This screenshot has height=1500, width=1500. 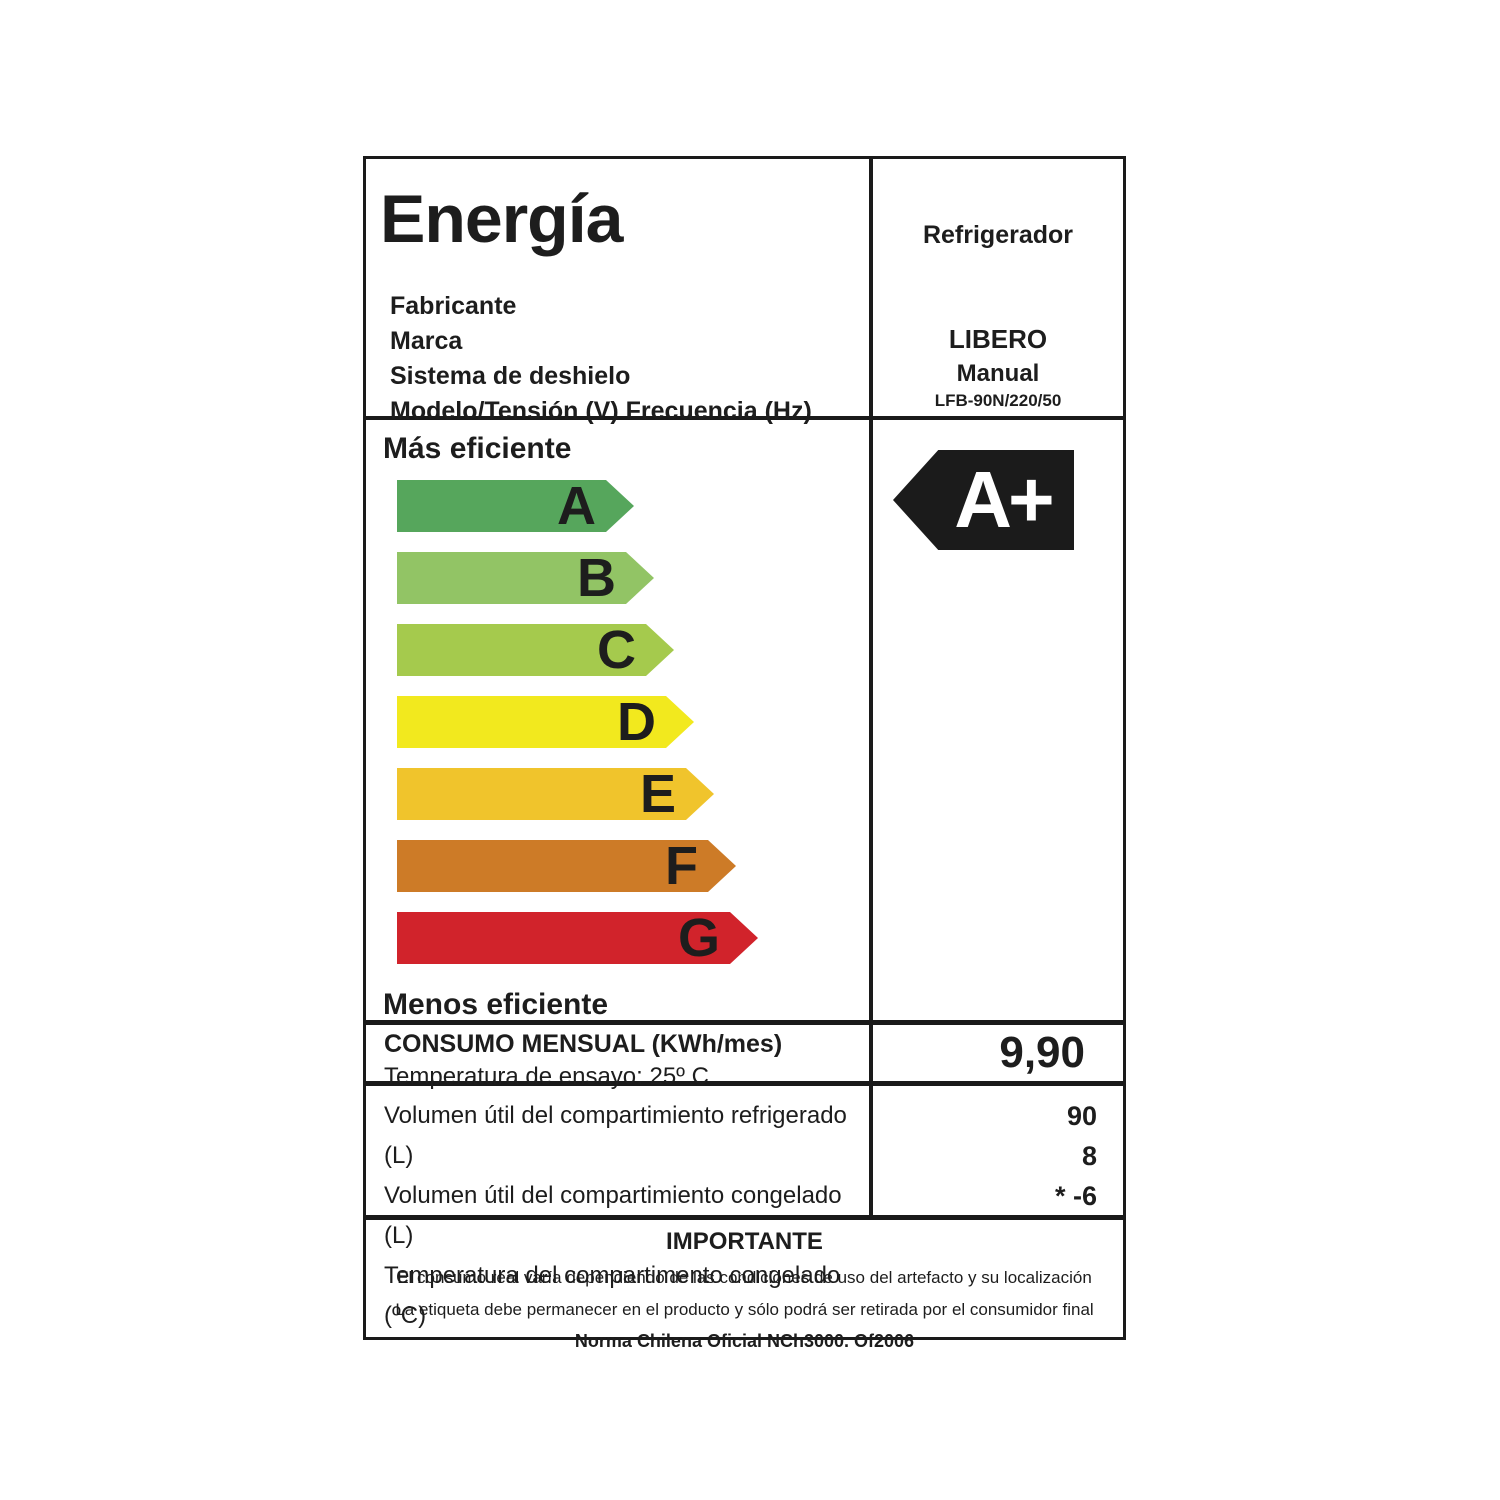 I want to click on rating-badge: A+, so click(x=983, y=500).